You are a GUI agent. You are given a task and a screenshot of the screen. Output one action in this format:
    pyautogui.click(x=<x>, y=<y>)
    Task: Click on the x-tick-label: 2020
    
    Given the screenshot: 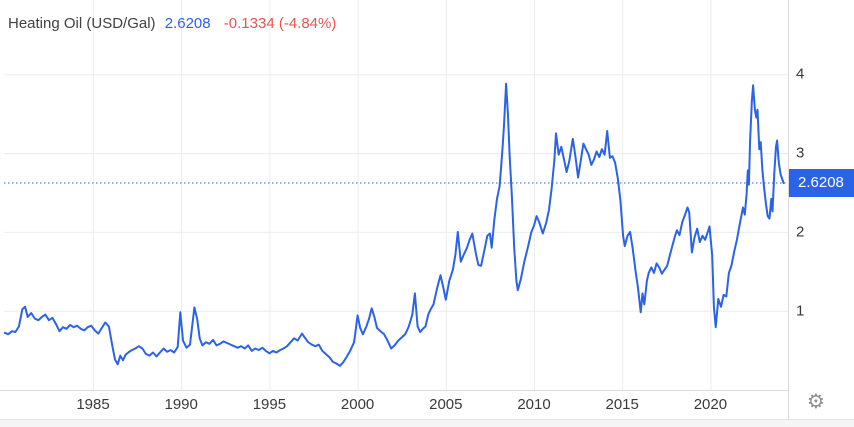 What is the action you would take?
    pyautogui.click(x=710, y=404)
    